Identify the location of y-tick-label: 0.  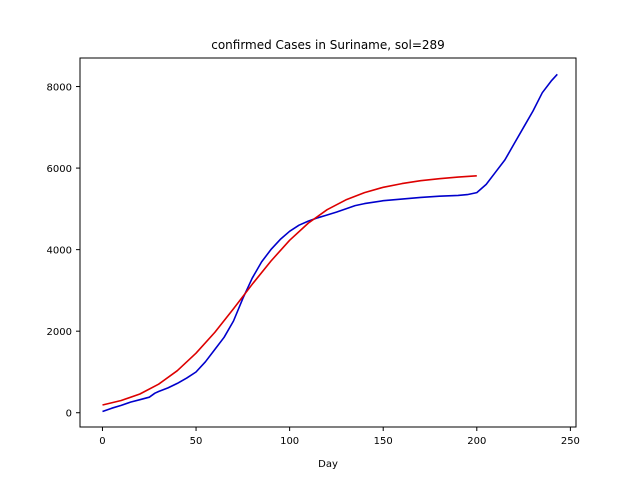
(69, 414).